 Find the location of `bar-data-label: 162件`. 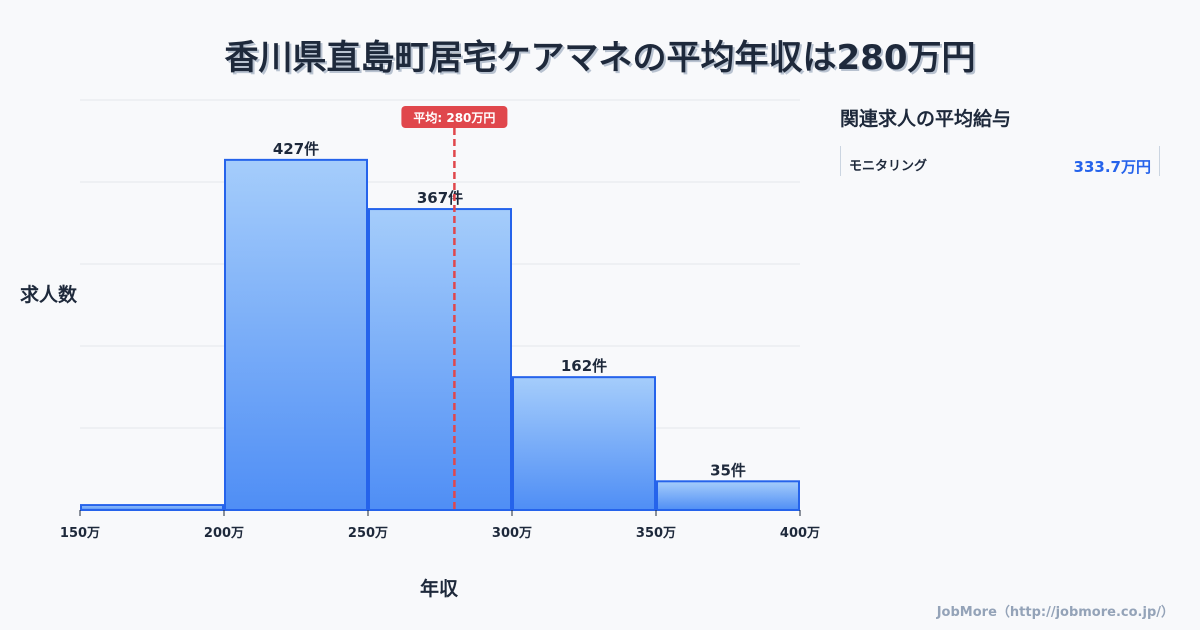

bar-data-label: 162件 is located at coordinates (584, 366).